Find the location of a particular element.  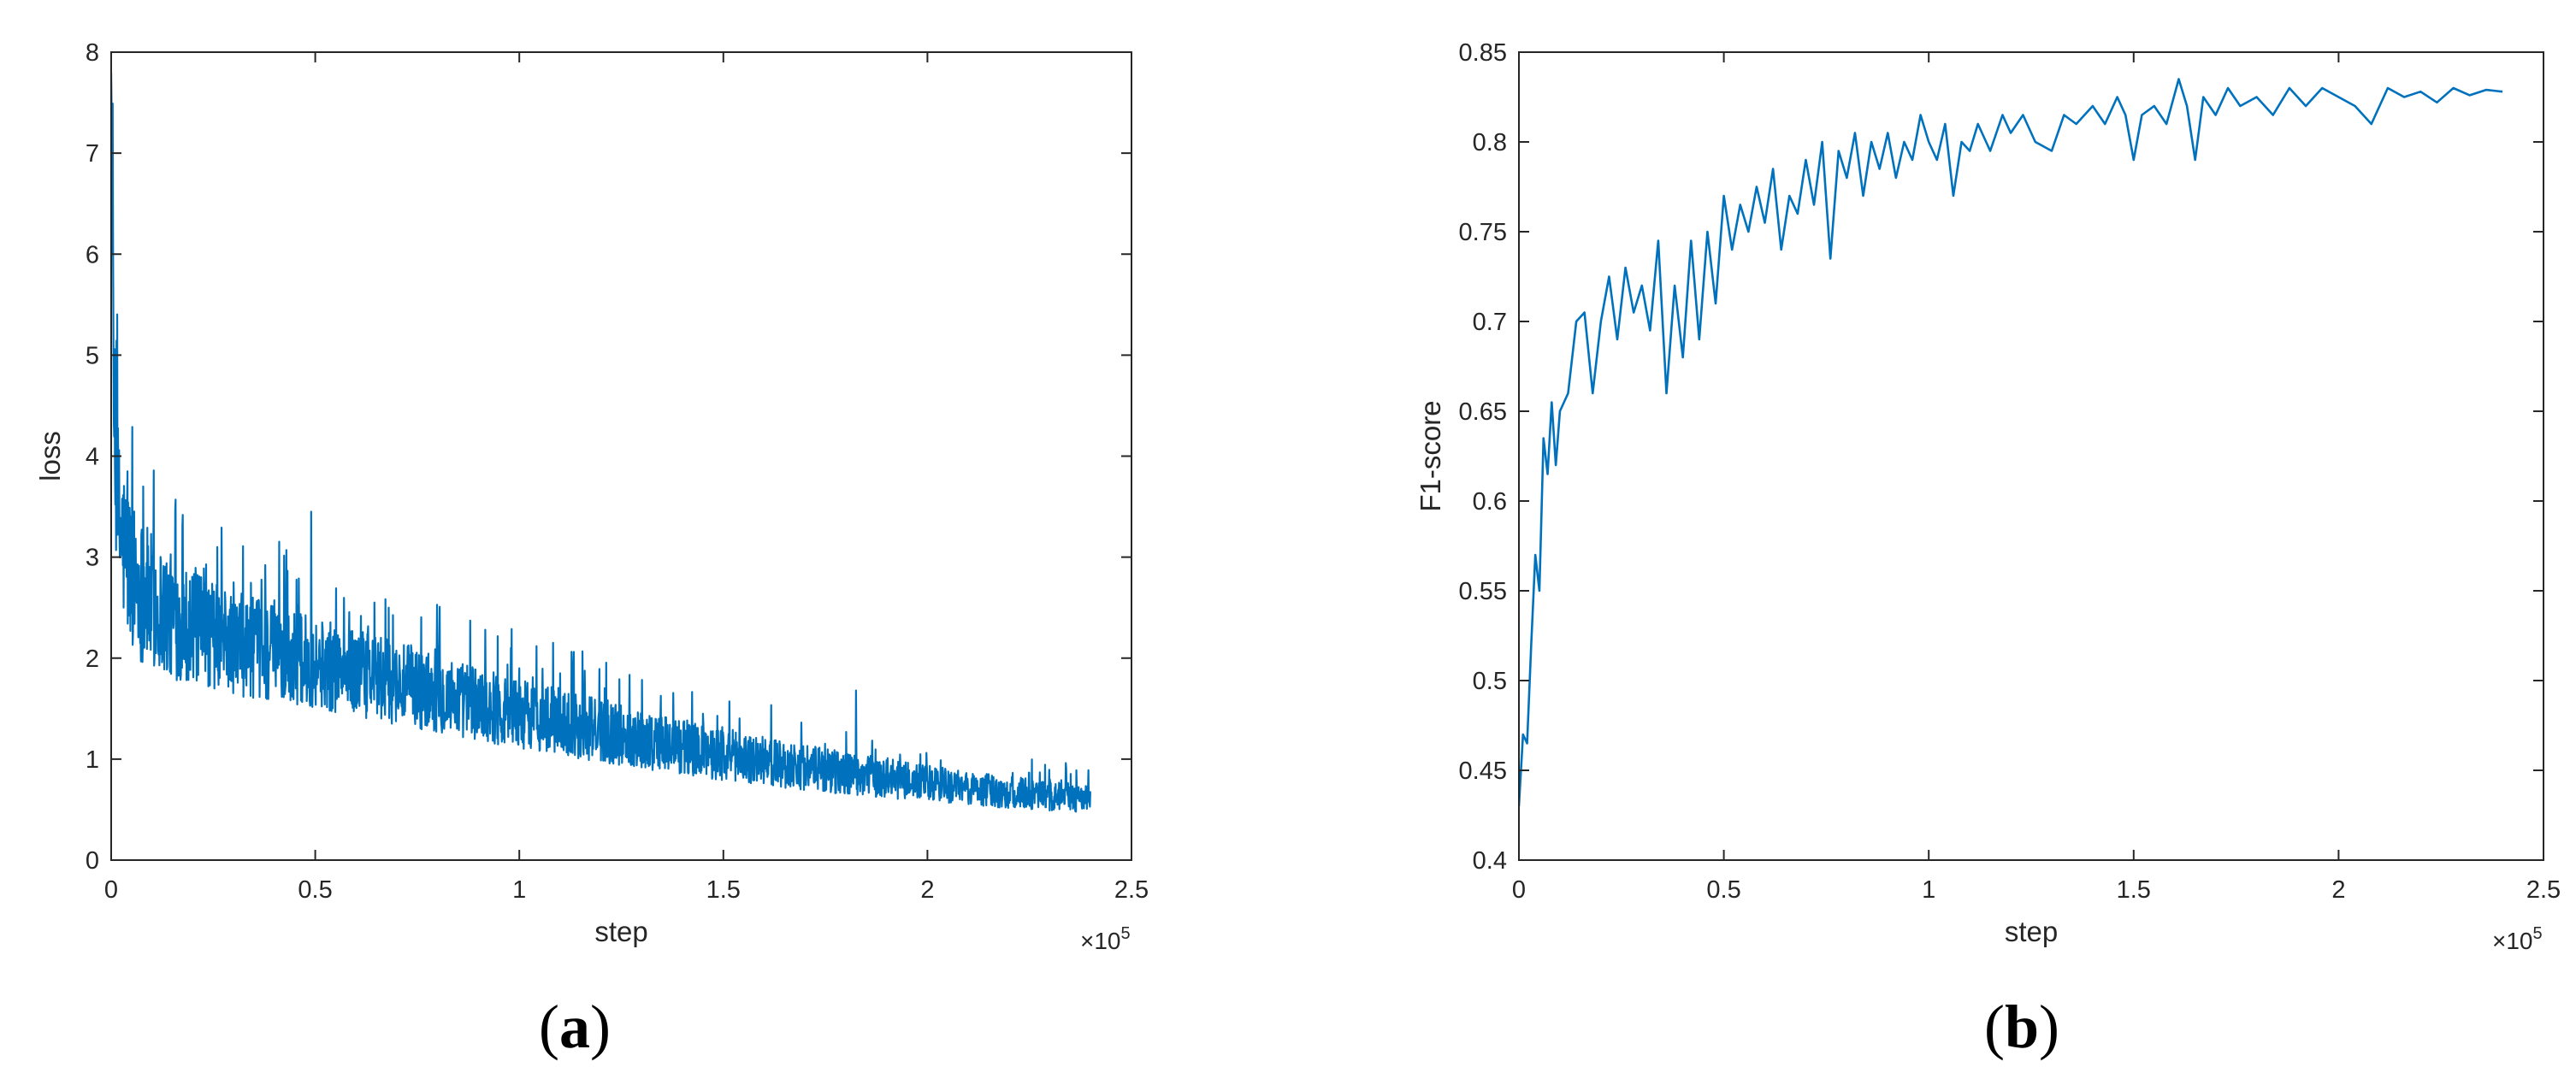

y-tick-label: 4 is located at coordinates (92, 457).